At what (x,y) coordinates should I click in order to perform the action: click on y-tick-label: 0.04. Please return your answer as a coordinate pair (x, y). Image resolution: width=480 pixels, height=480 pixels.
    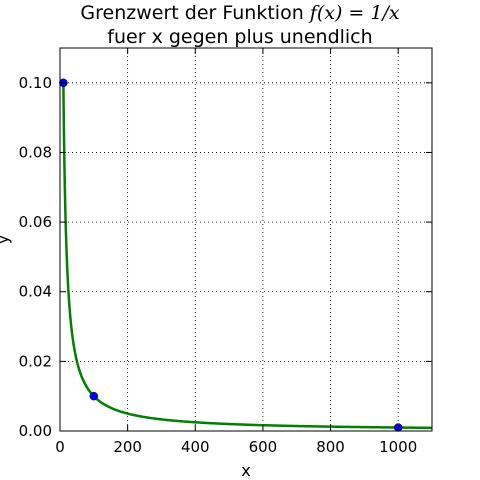
    Looking at the image, I should click on (35, 292).